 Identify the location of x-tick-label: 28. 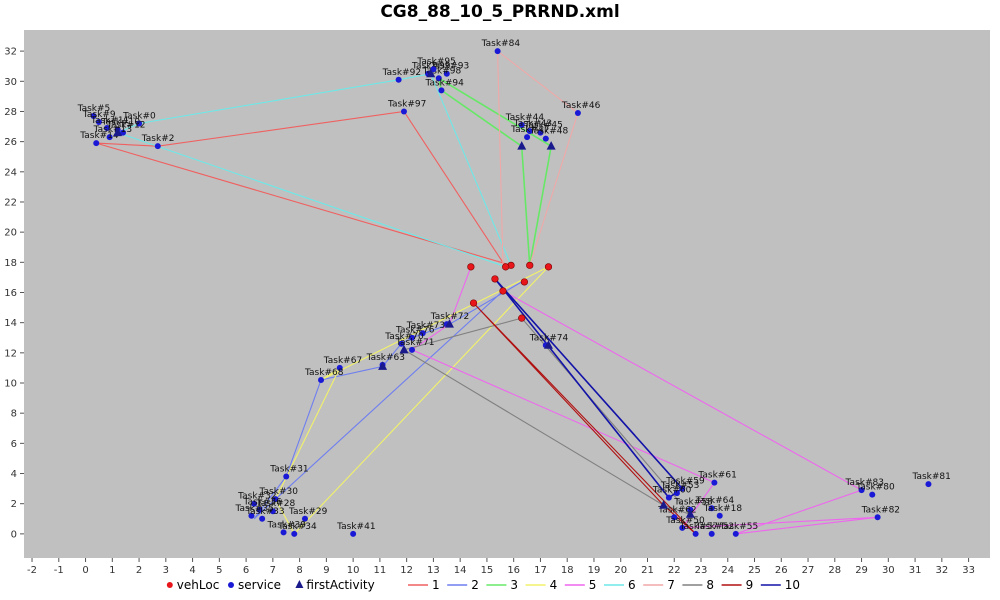
(834, 570).